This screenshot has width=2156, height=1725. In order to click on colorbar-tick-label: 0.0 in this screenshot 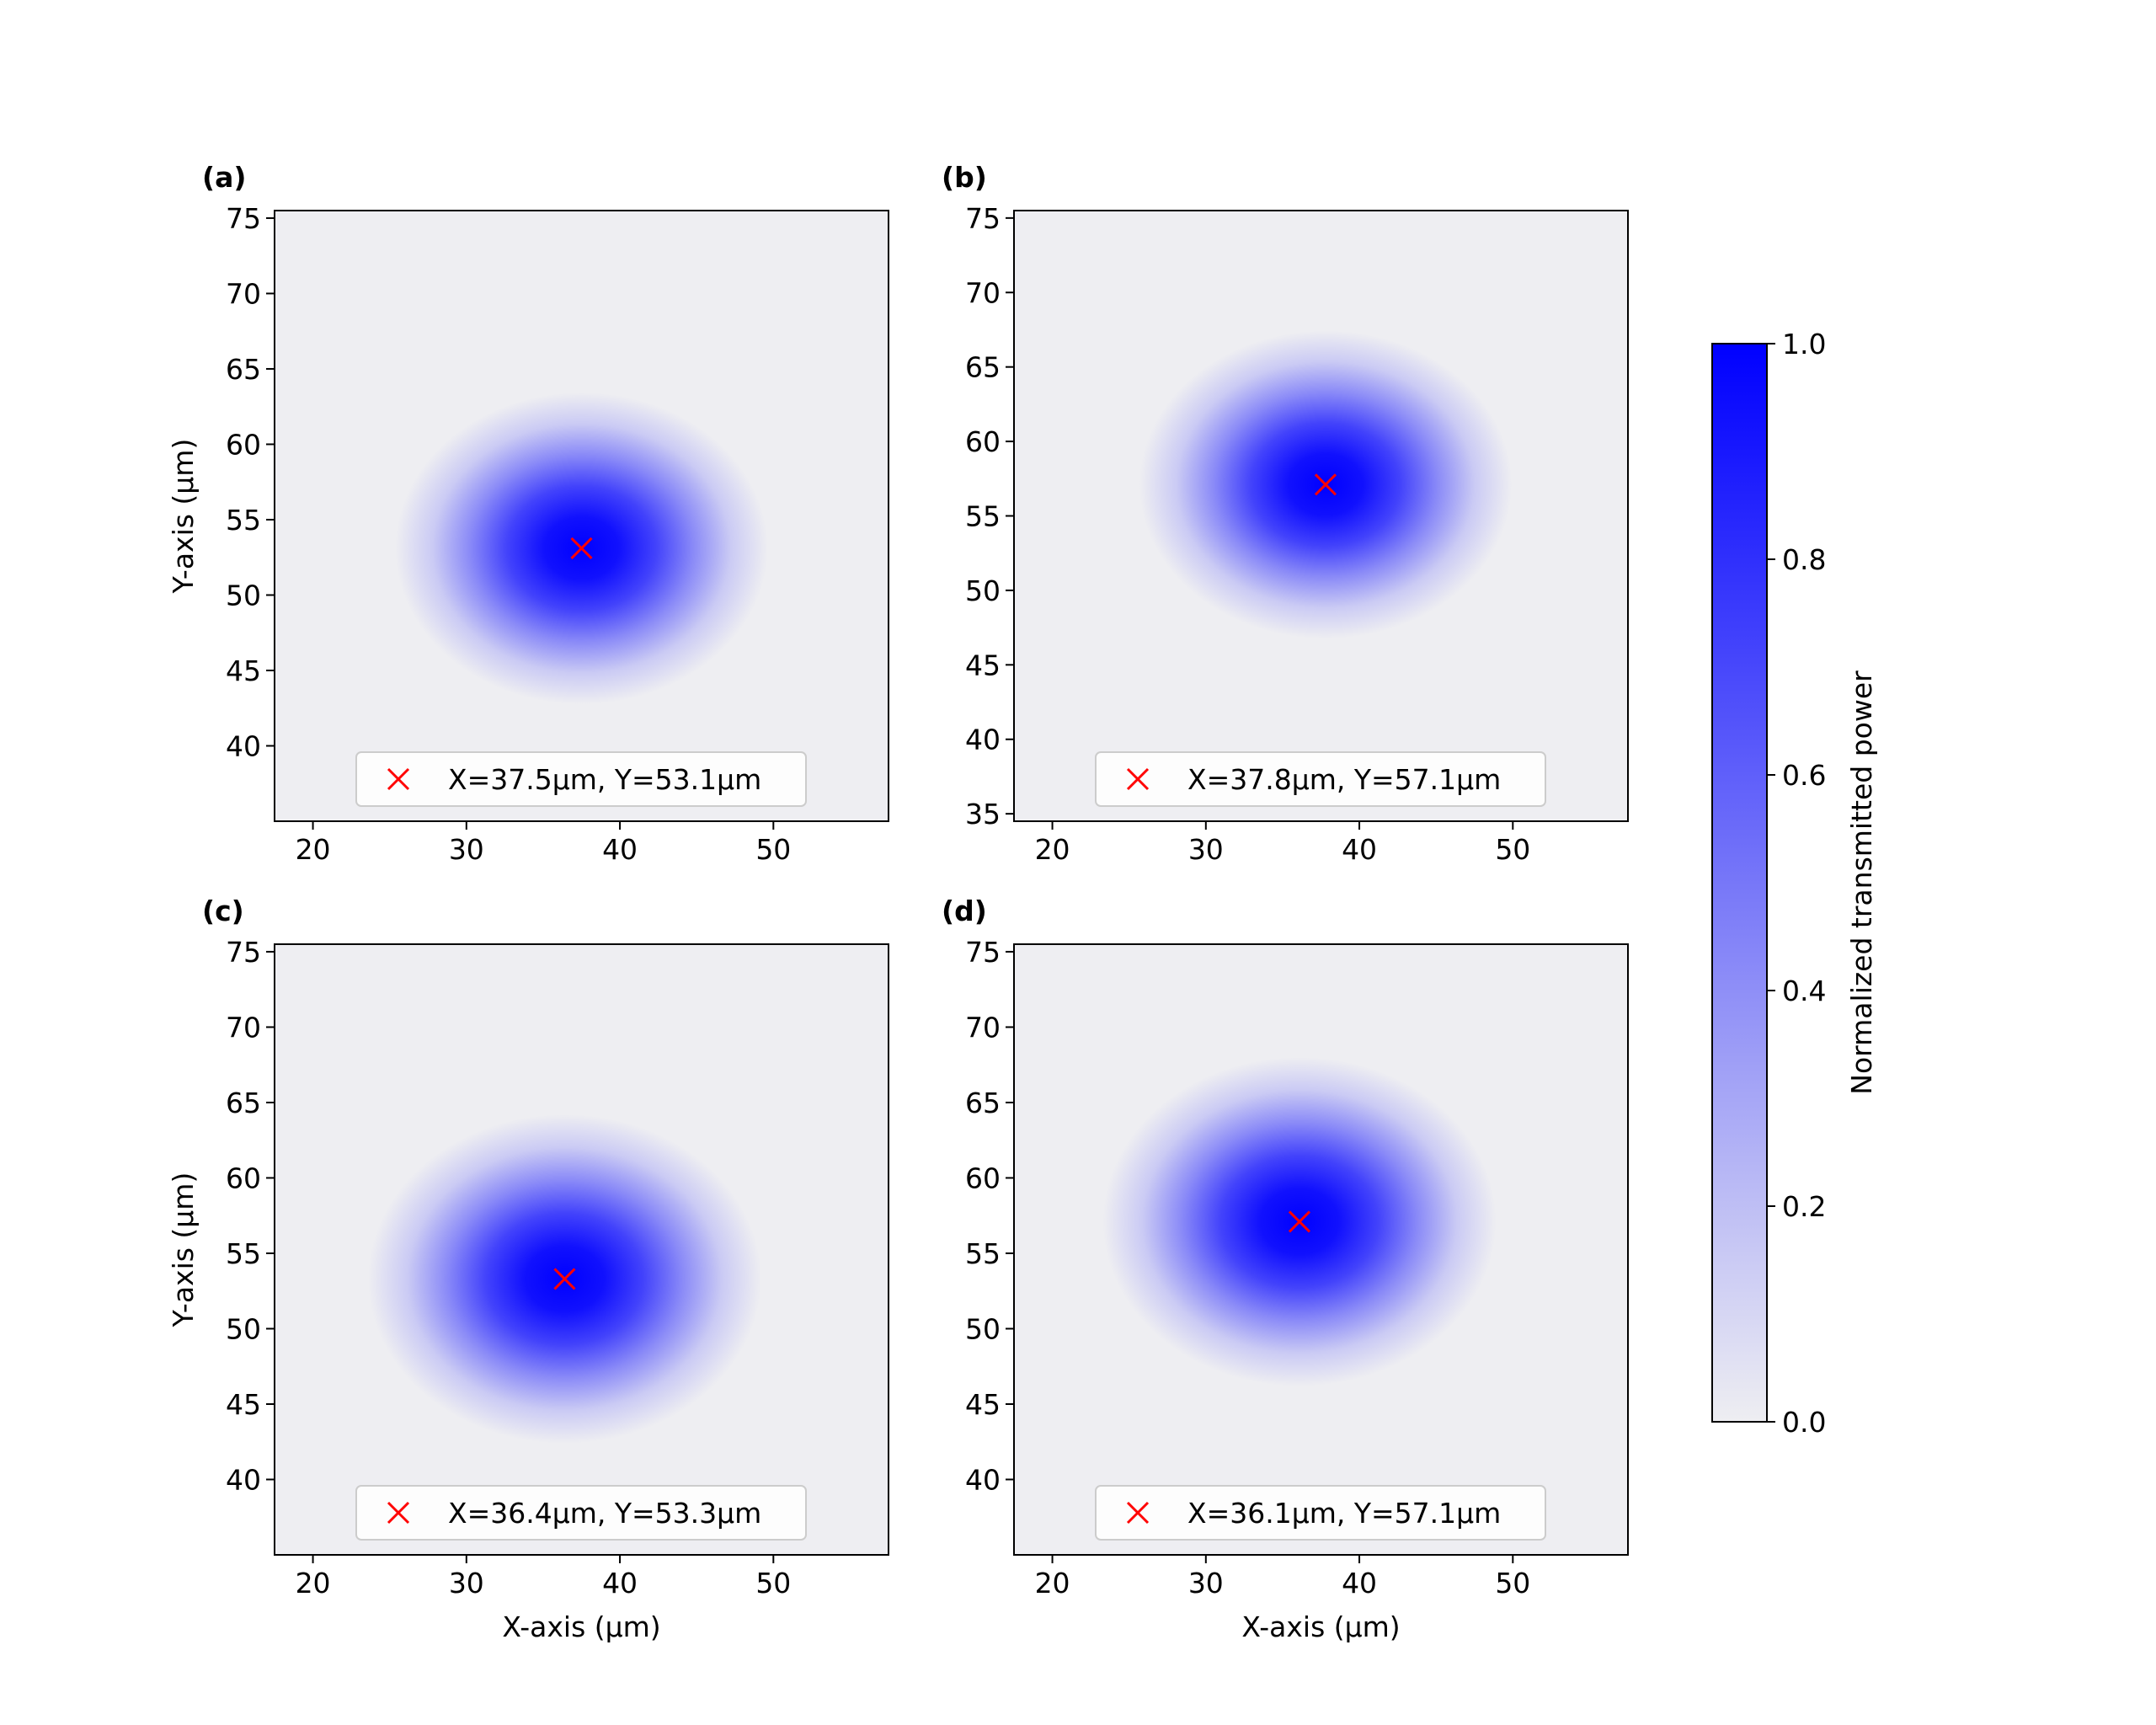, I will do `click(1804, 1422)`.